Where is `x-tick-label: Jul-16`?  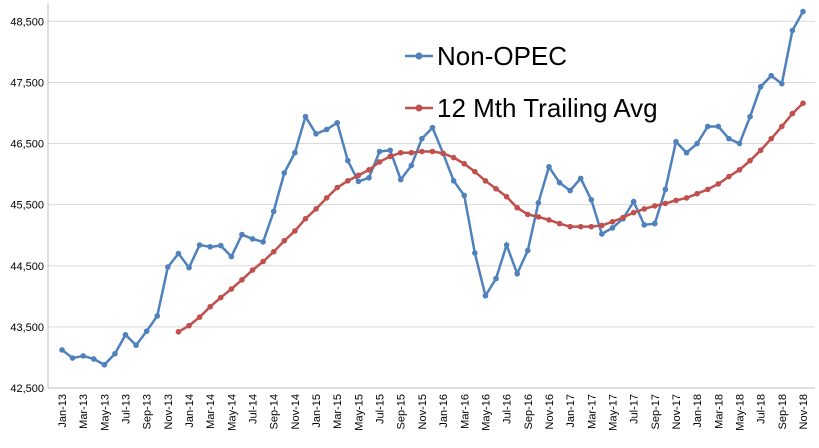 x-tick-label: Jul-16 is located at coordinates (508, 409).